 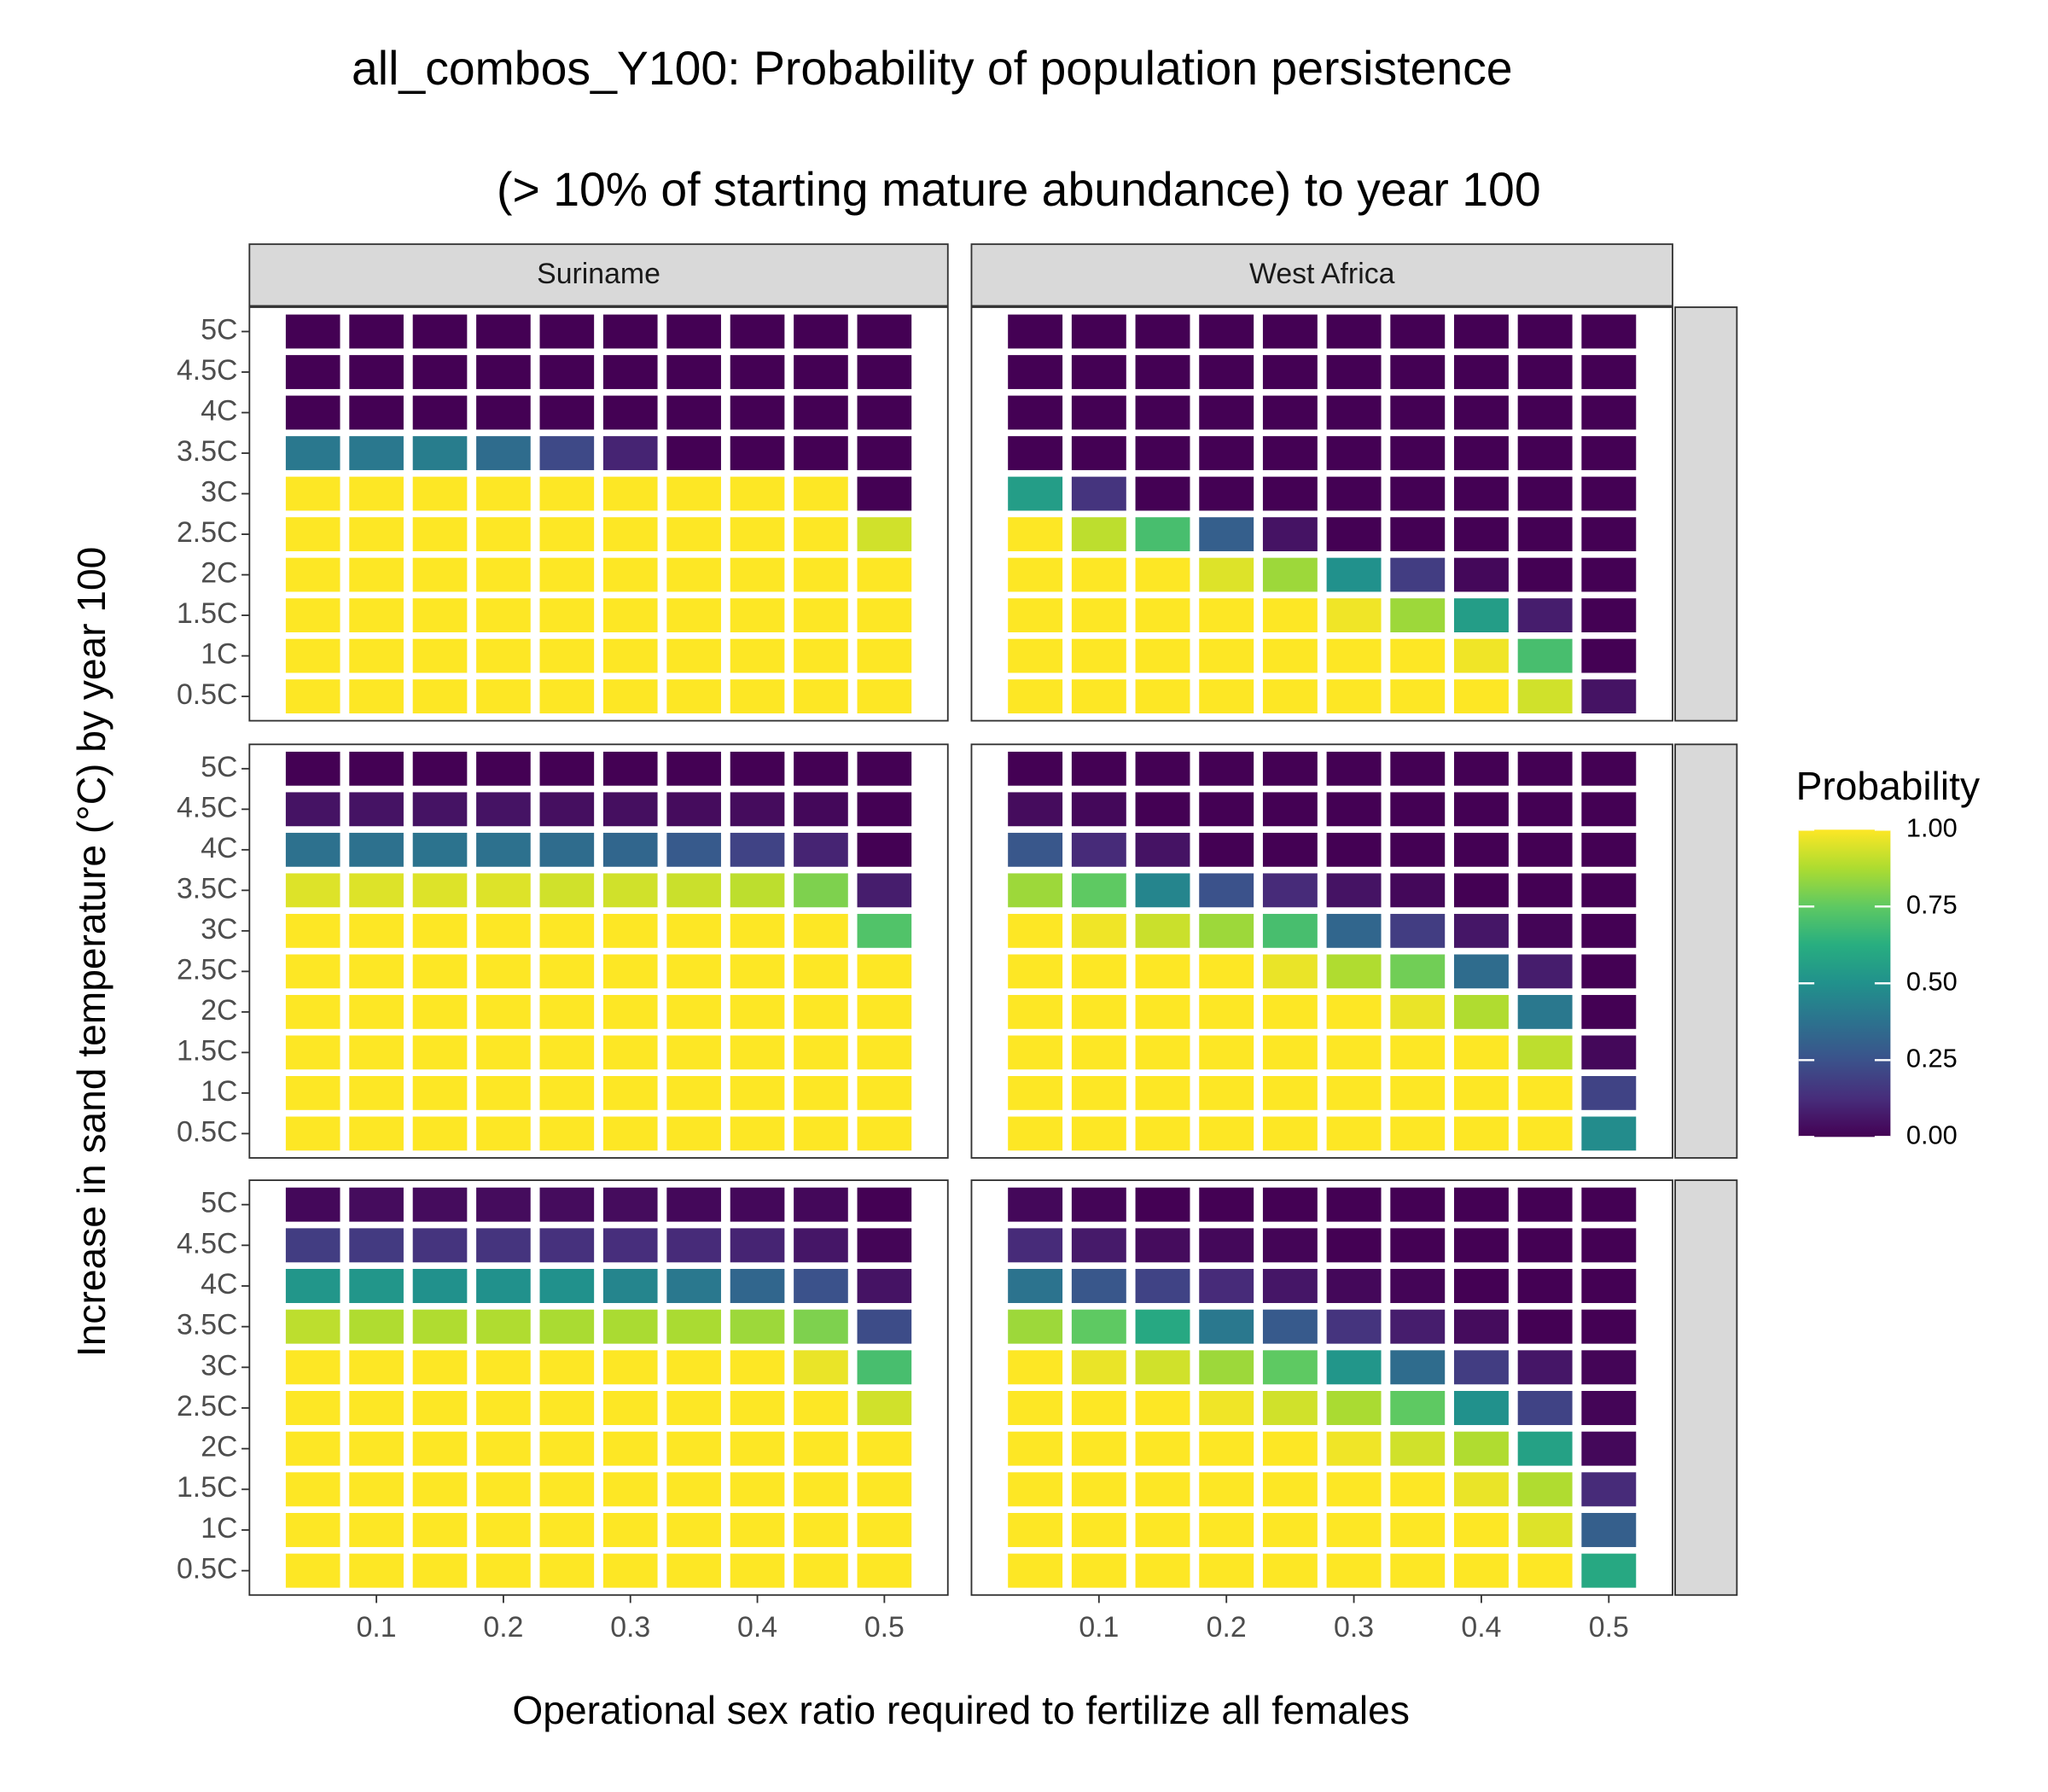 I want to click on y-tick-label: 2C, so click(x=219, y=1011).